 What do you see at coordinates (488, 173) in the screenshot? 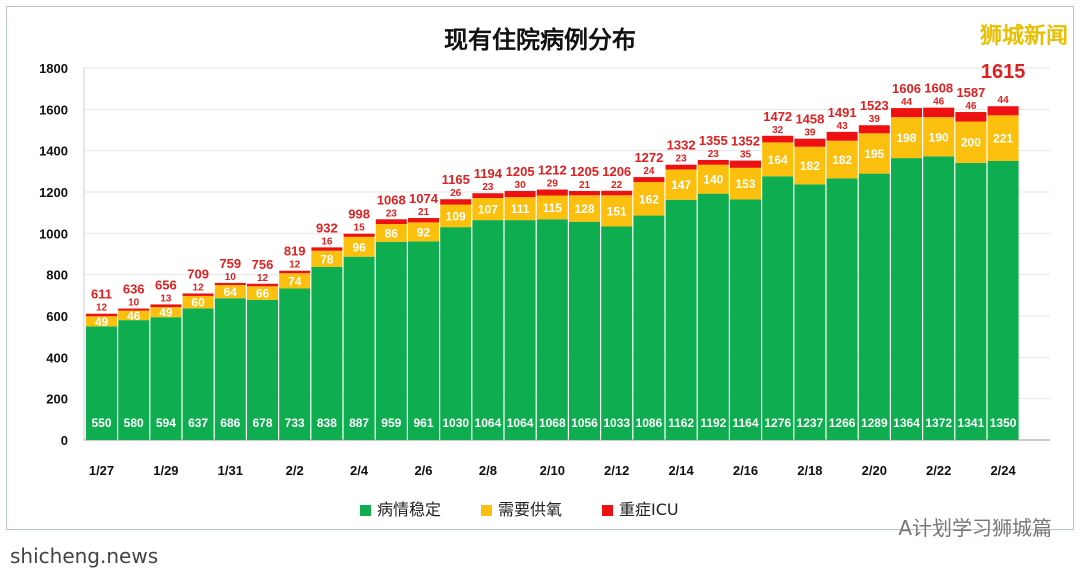
I see `total-label: 1194` at bounding box center [488, 173].